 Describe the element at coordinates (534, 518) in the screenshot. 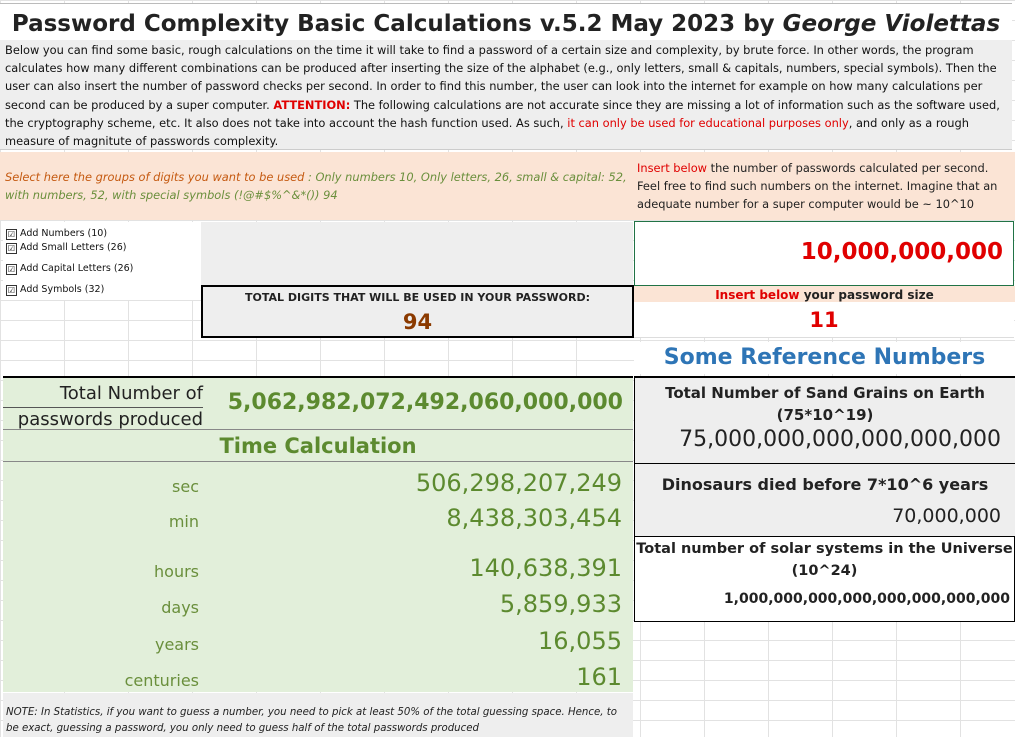

I see `row-min-value: 8,438,303,454` at that location.